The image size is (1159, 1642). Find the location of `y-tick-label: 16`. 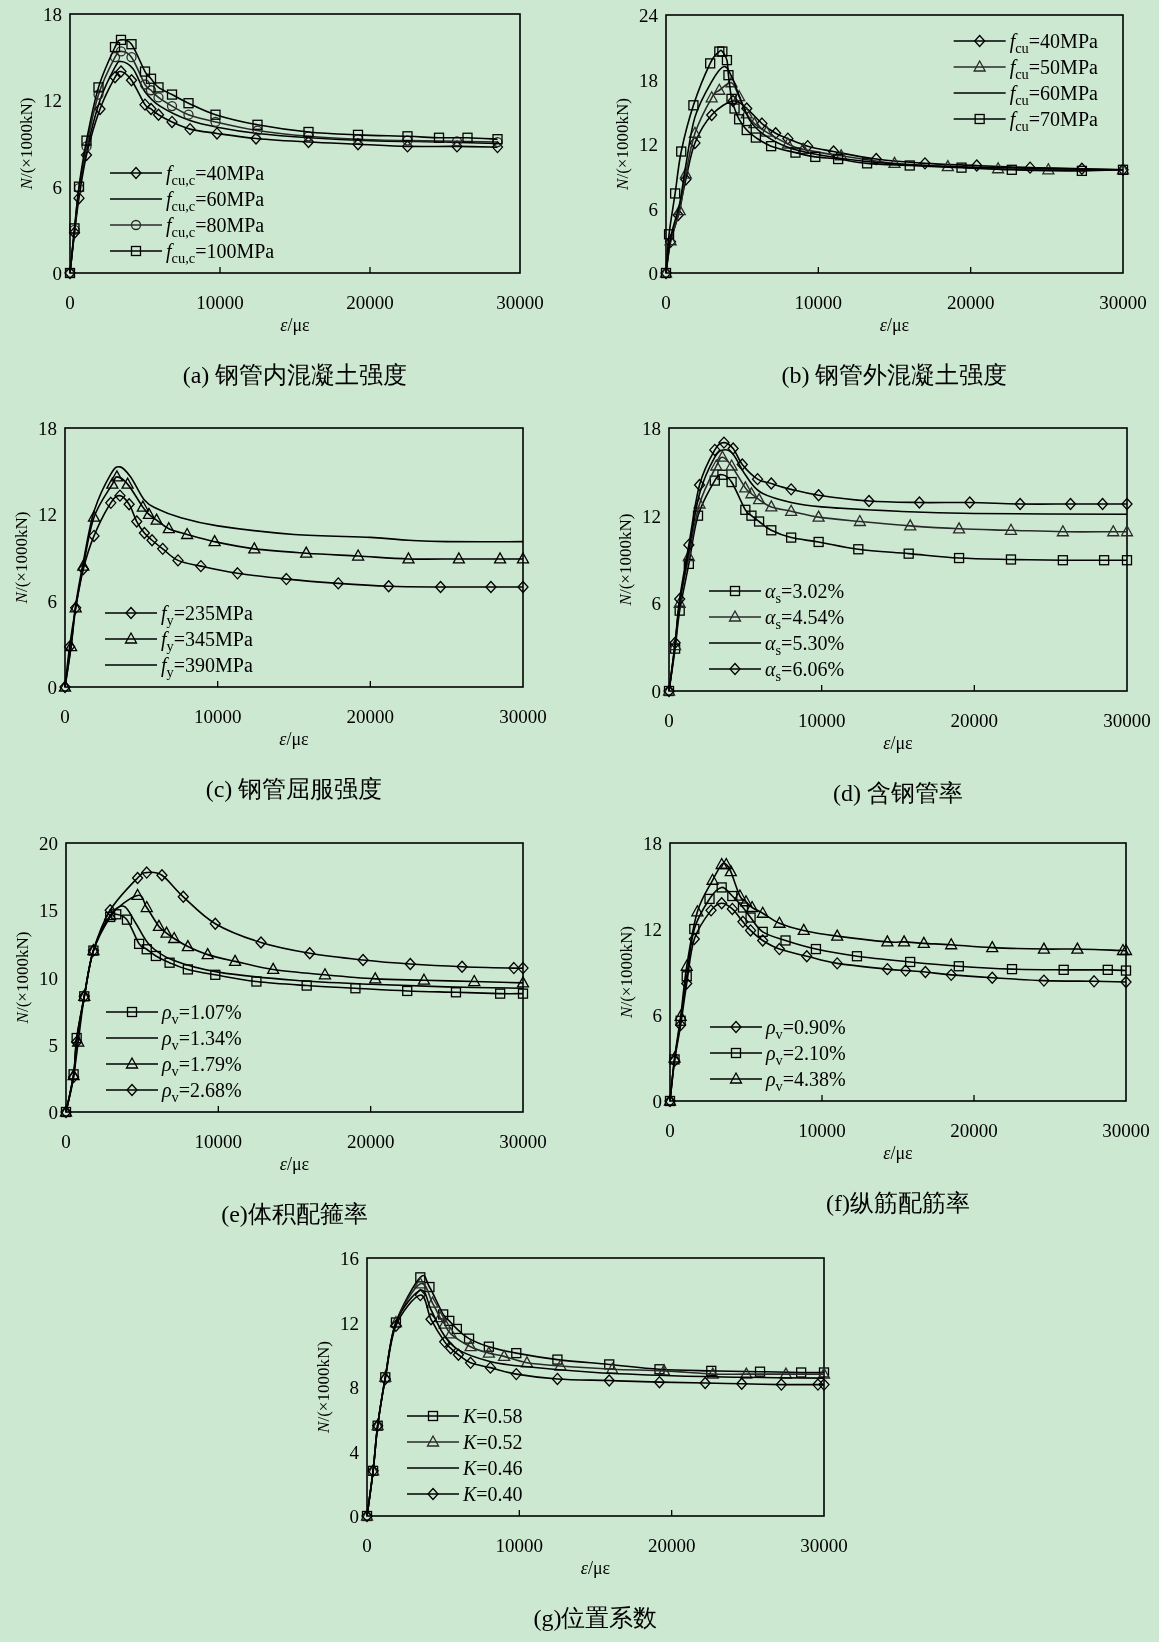

y-tick-label: 16 is located at coordinates (349, 1258).